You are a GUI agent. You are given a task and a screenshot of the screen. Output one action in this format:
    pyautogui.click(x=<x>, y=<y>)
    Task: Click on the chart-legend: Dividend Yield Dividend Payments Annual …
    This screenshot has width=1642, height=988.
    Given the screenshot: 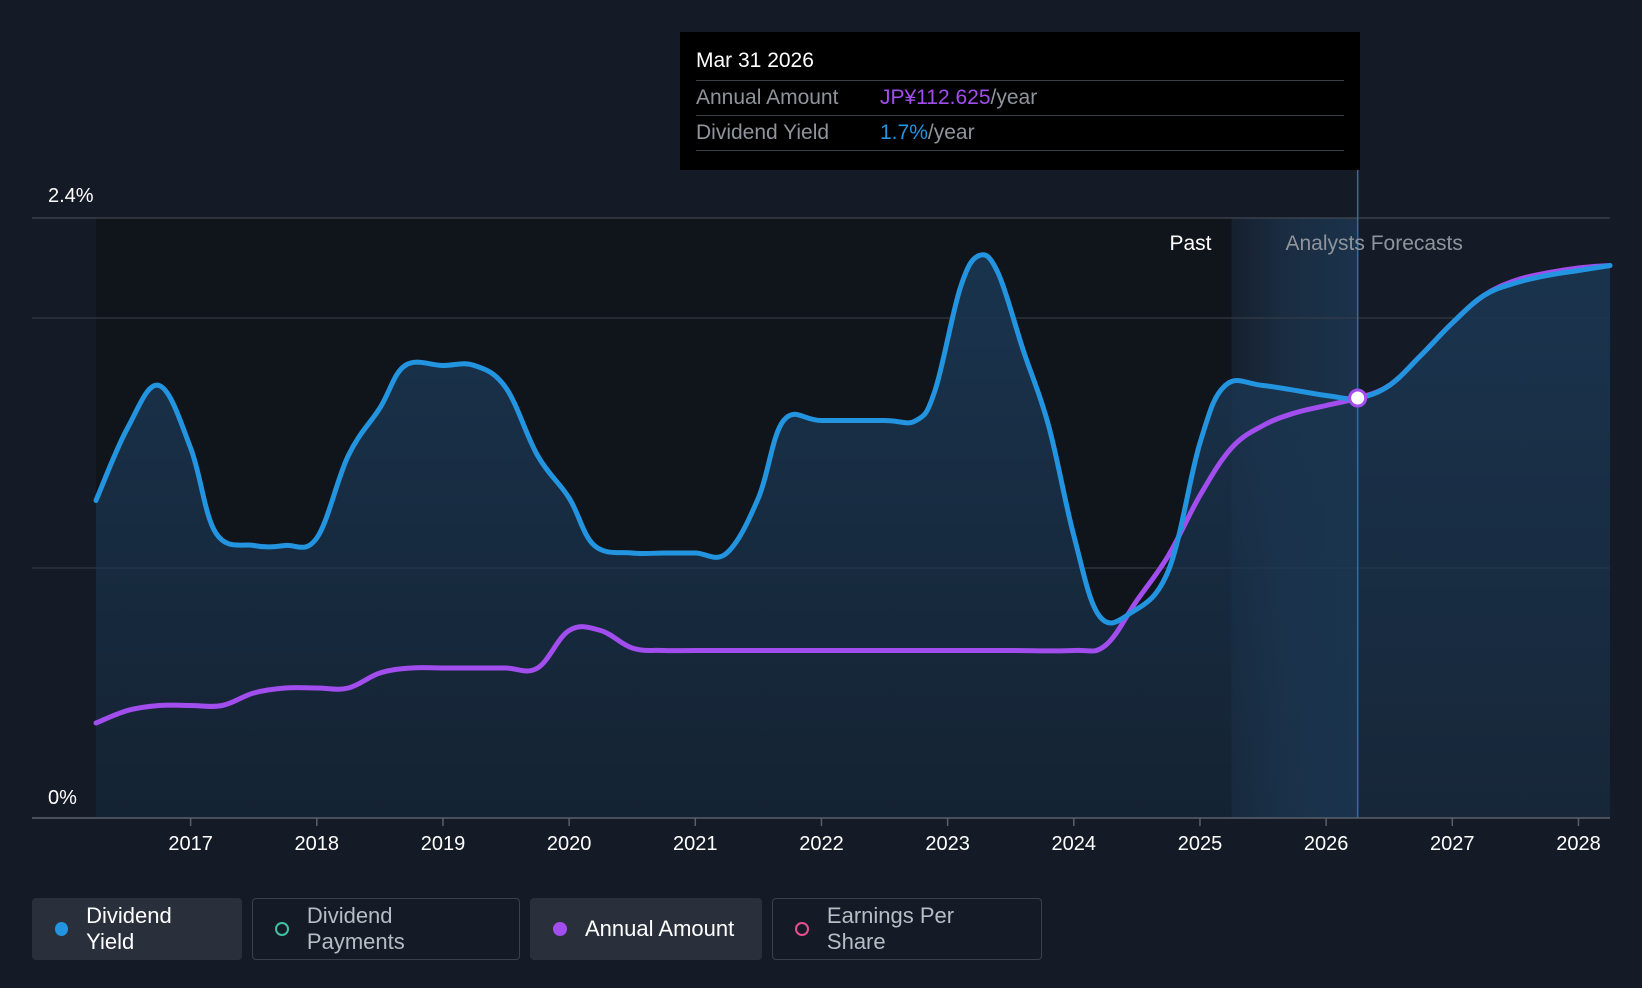 What is the action you would take?
    pyautogui.click(x=537, y=929)
    